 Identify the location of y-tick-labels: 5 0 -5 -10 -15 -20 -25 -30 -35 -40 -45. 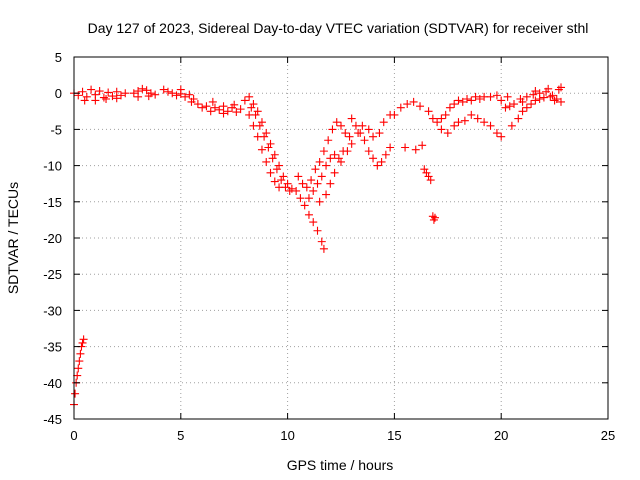
(52, 238).